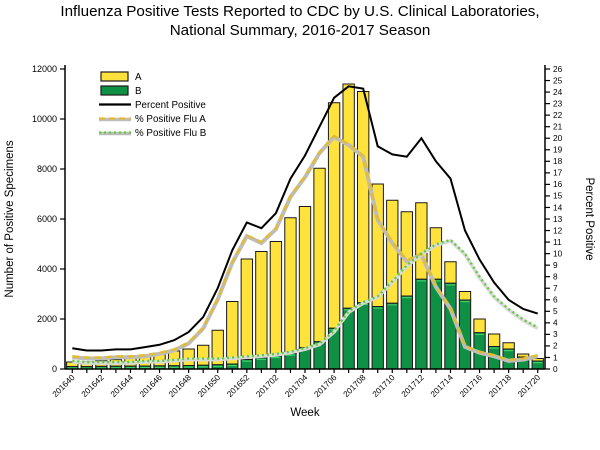  I want to click on right-tick-label: 16, so click(558, 184).